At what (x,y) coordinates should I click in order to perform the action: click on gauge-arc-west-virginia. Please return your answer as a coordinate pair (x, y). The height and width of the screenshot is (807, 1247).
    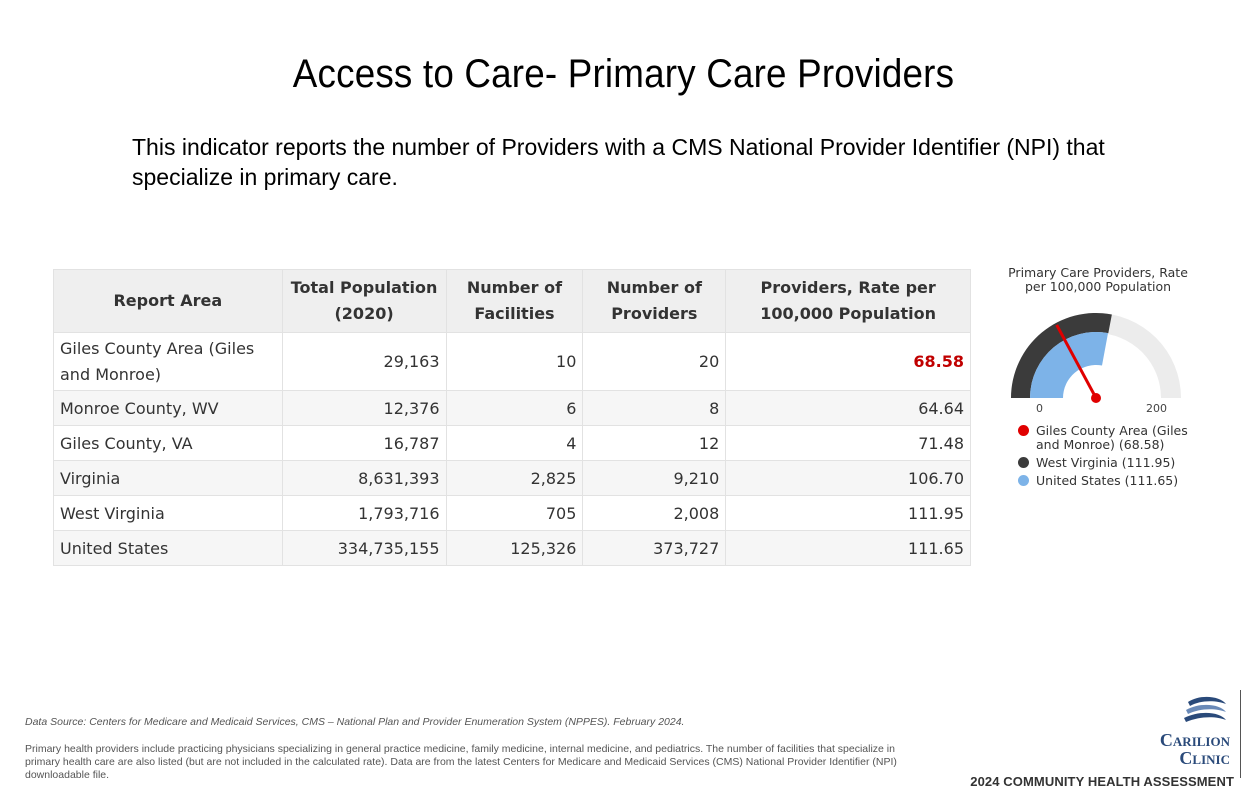
    Looking at the image, I should click on (1061, 355).